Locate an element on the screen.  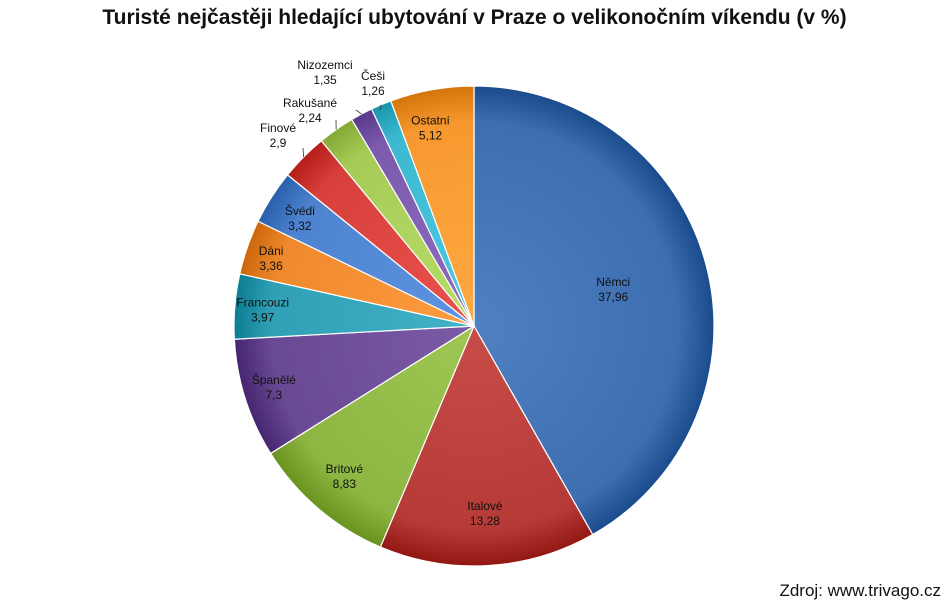
slice-label-0: Němci is located at coordinates (613, 282).